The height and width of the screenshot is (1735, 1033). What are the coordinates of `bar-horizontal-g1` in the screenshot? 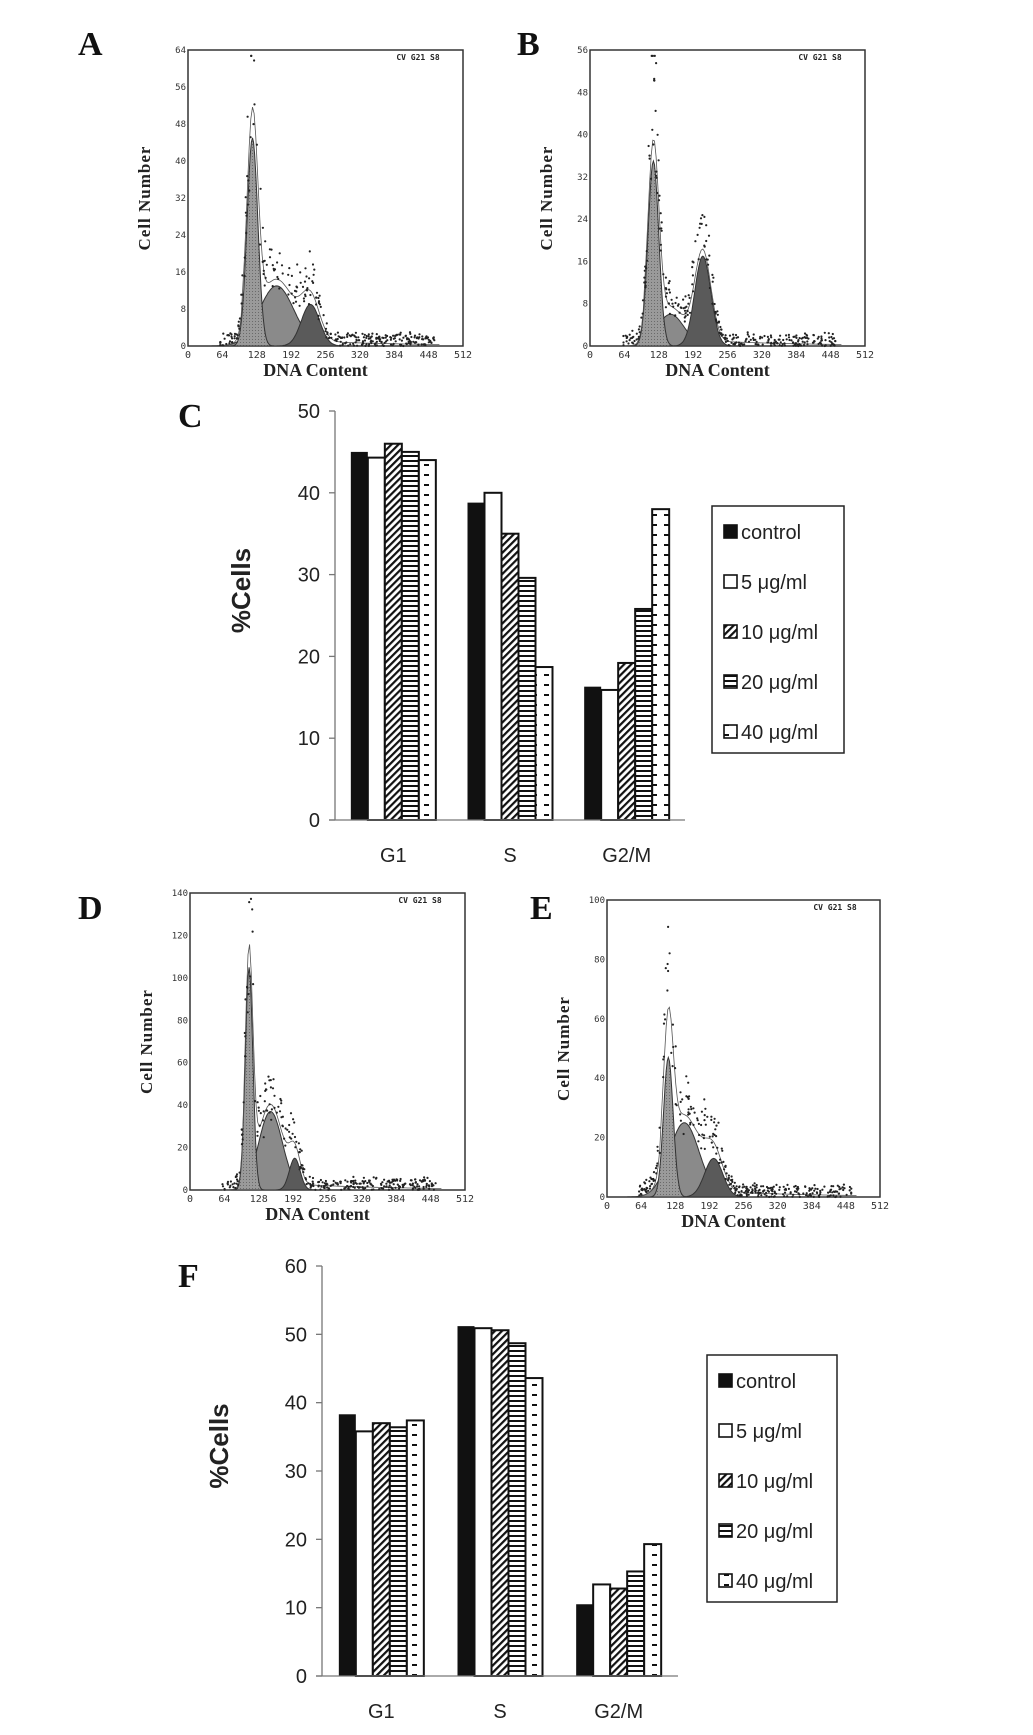 It's located at (398, 1552).